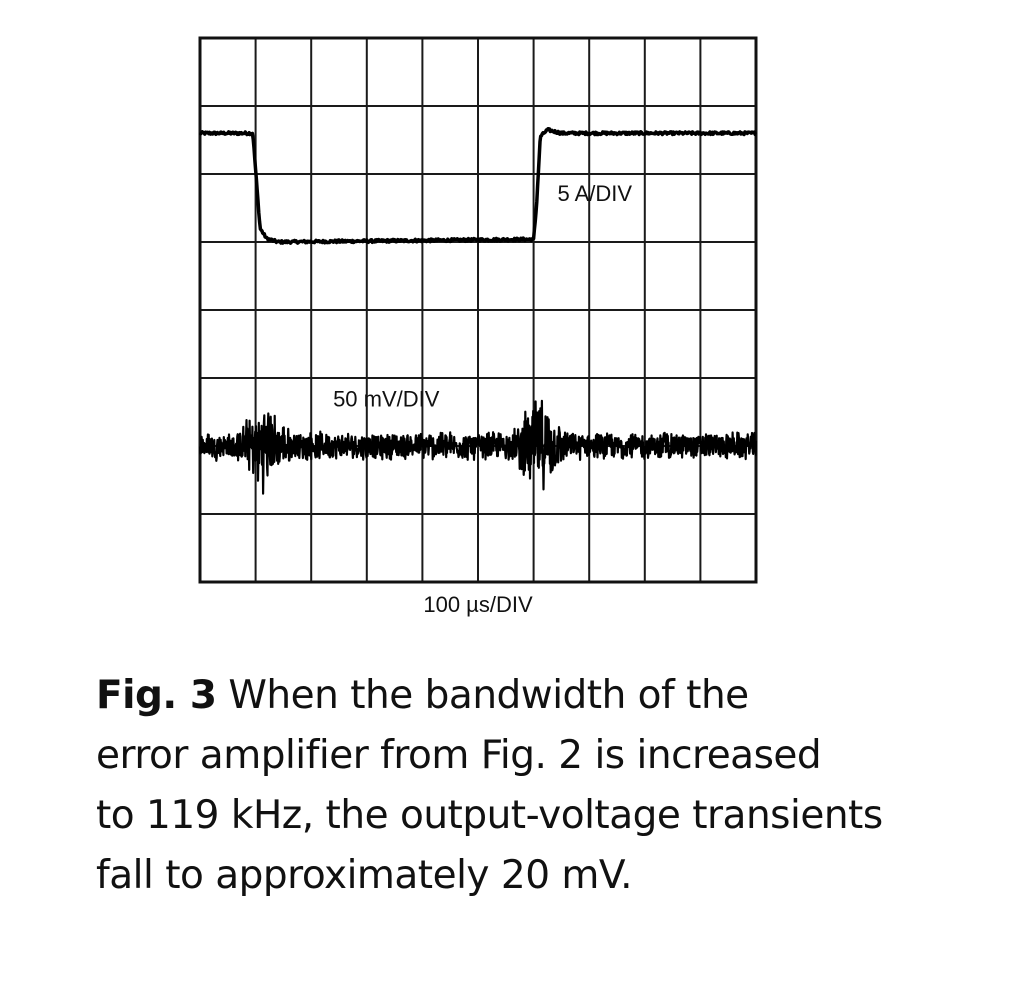 Image resolution: width=1024 pixels, height=986 pixels. Describe the element at coordinates (482, 296) in the screenshot. I see `trace-annotations: 5 A/DIV 50 mV/DIV` at that location.